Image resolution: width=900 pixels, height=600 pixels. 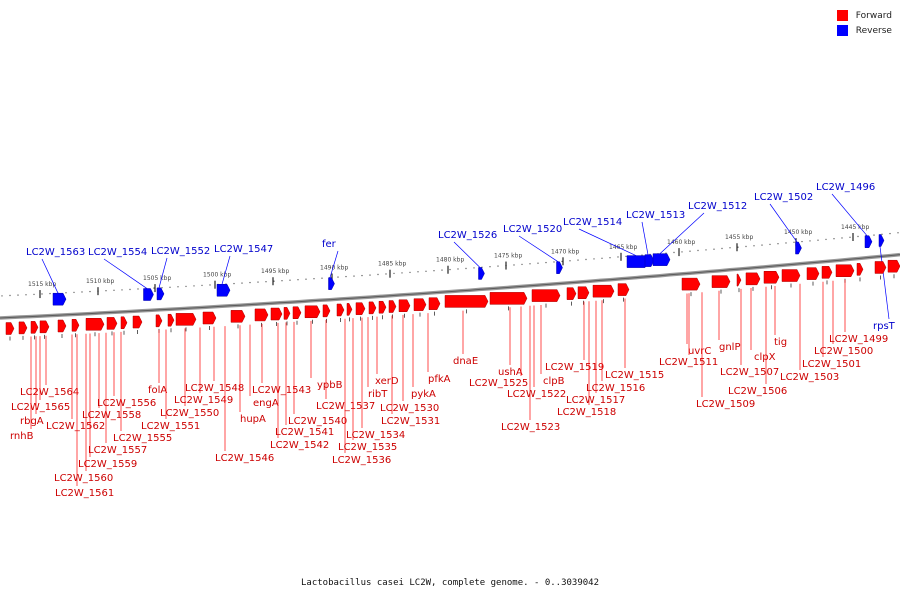 I want to click on forward-gene: LC2W_1500, so click(x=843, y=318).